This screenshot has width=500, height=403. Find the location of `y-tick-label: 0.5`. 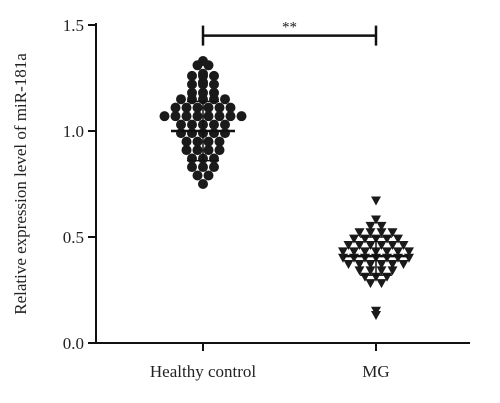

y-tick-label: 0.5 is located at coordinates (73, 237).